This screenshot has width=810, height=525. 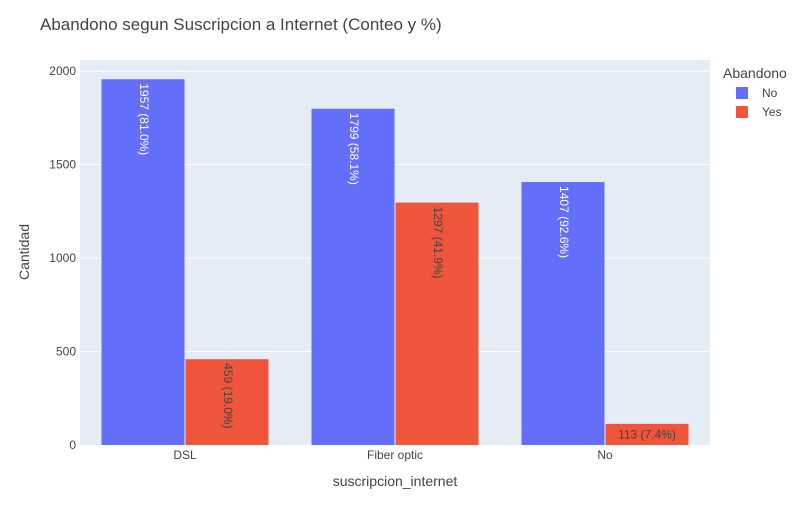 What do you see at coordinates (72, 445) in the screenshot?
I see `y-tick-label: 0` at bounding box center [72, 445].